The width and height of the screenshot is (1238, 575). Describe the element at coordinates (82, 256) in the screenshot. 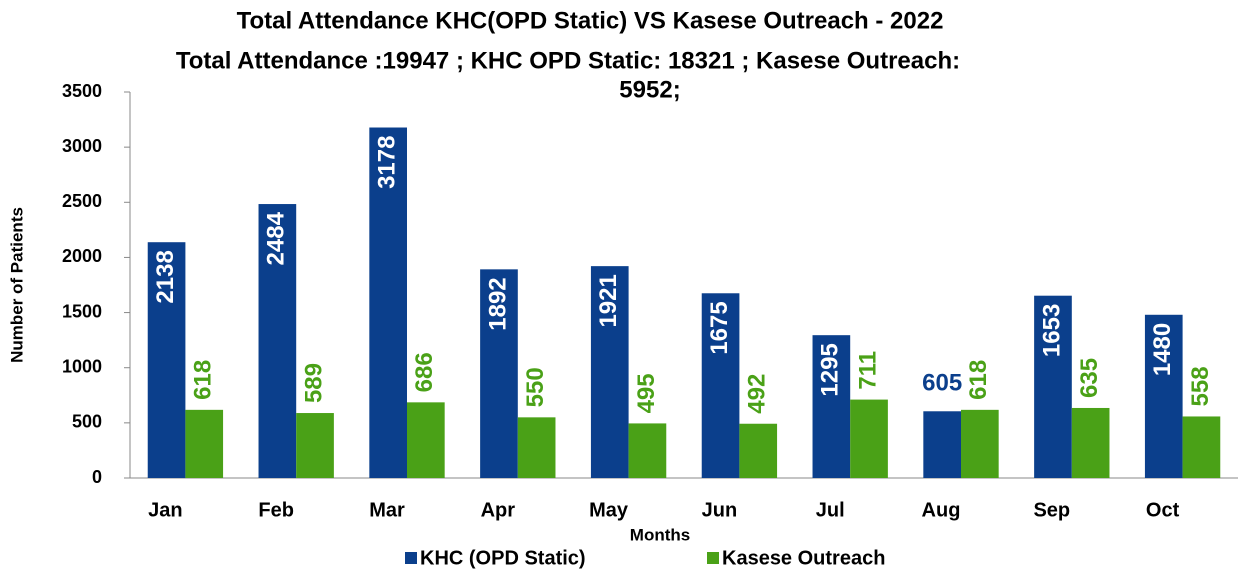

I see `y-tick-label: 2000` at that location.